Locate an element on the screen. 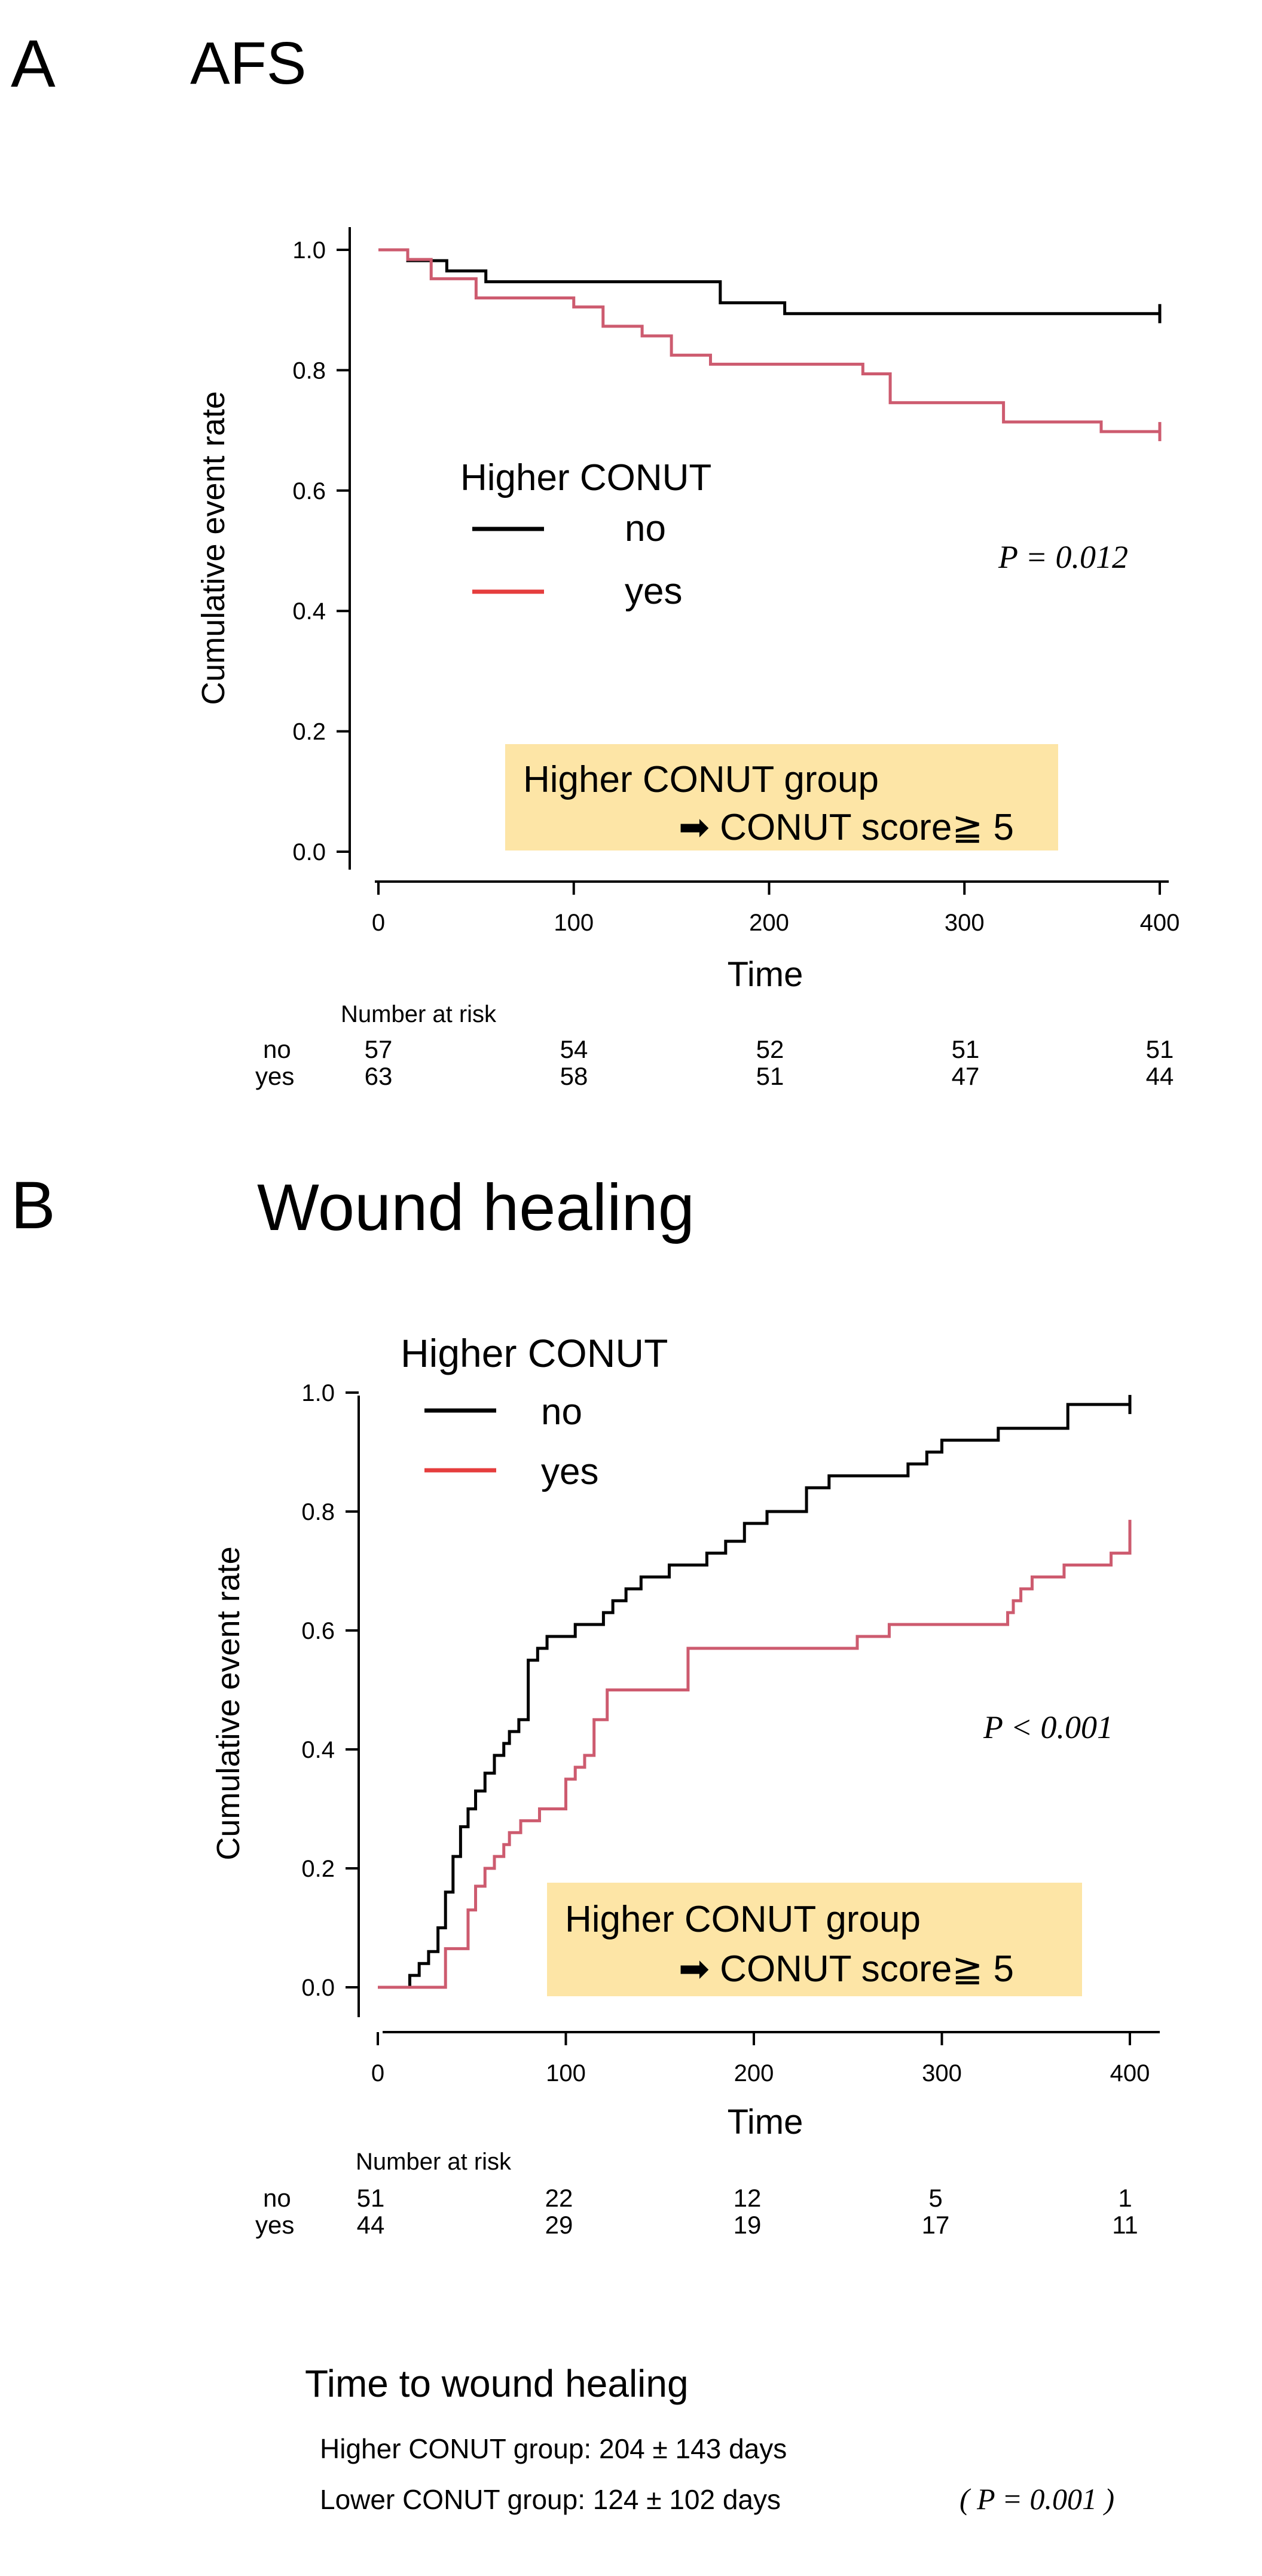  risk-value-yes: 11 is located at coordinates (1125, 2225).